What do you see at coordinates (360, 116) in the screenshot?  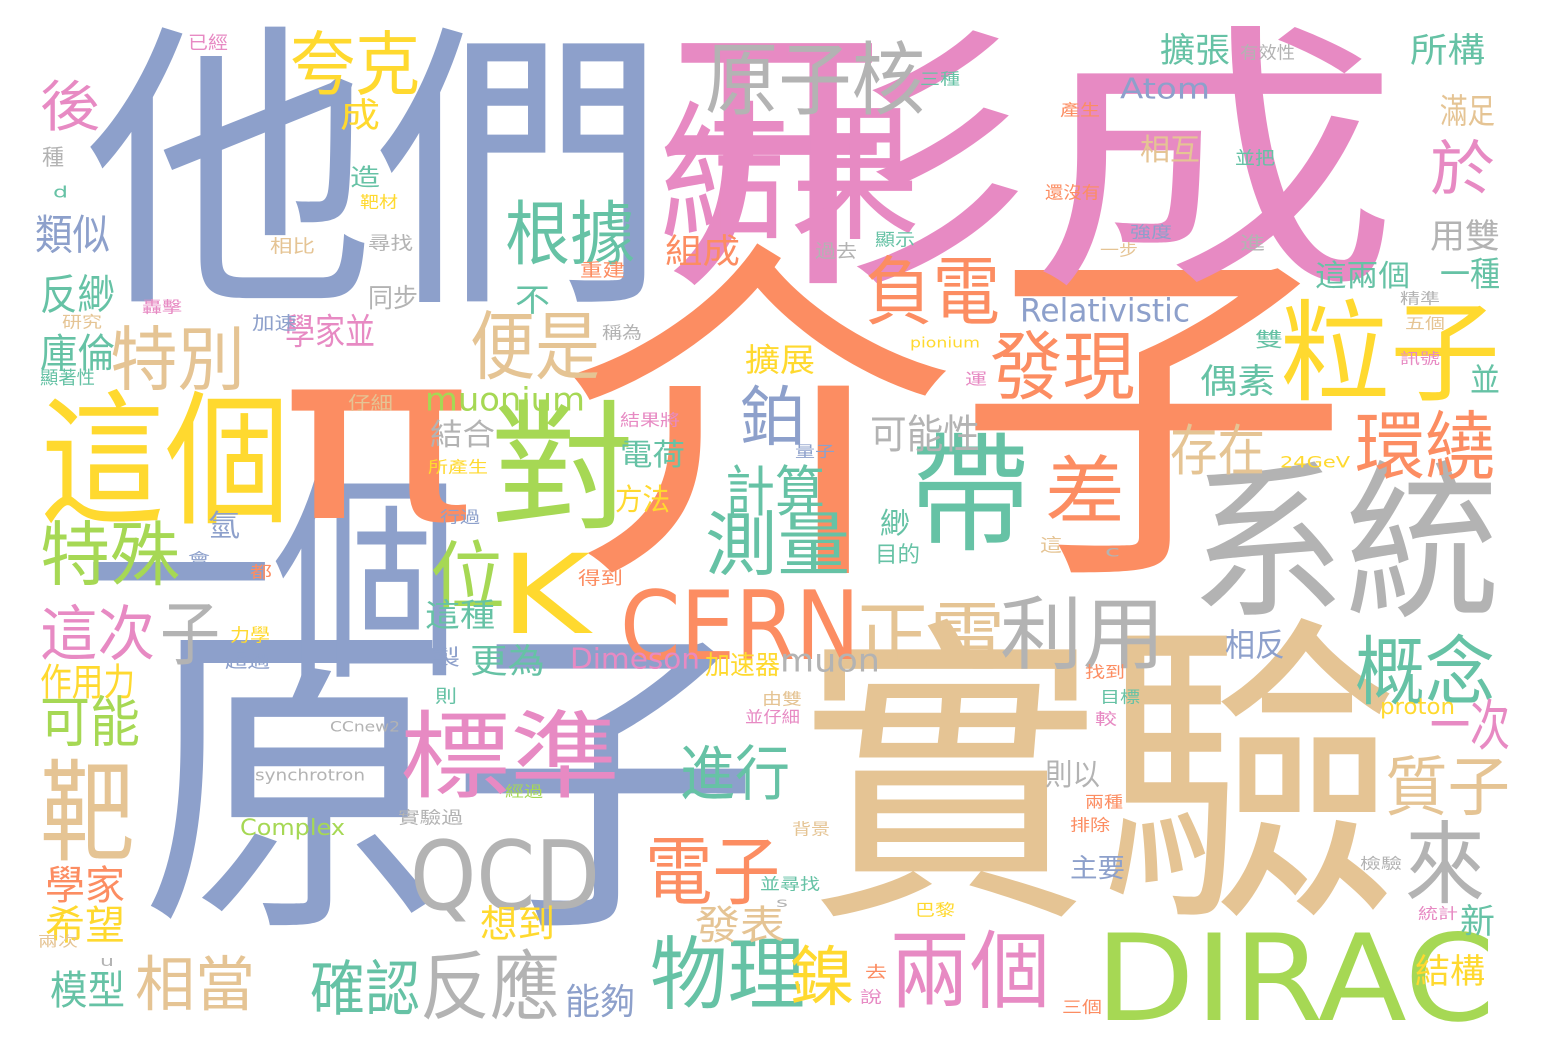 I see `word-cloud-word: 成` at bounding box center [360, 116].